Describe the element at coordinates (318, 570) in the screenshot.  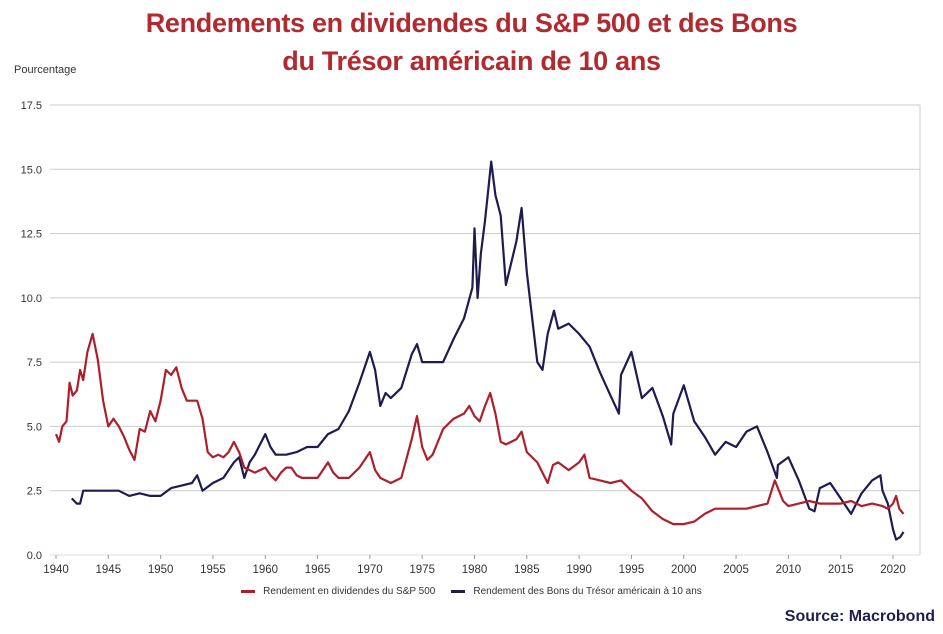
I see `x-tick-label: 1965` at that location.